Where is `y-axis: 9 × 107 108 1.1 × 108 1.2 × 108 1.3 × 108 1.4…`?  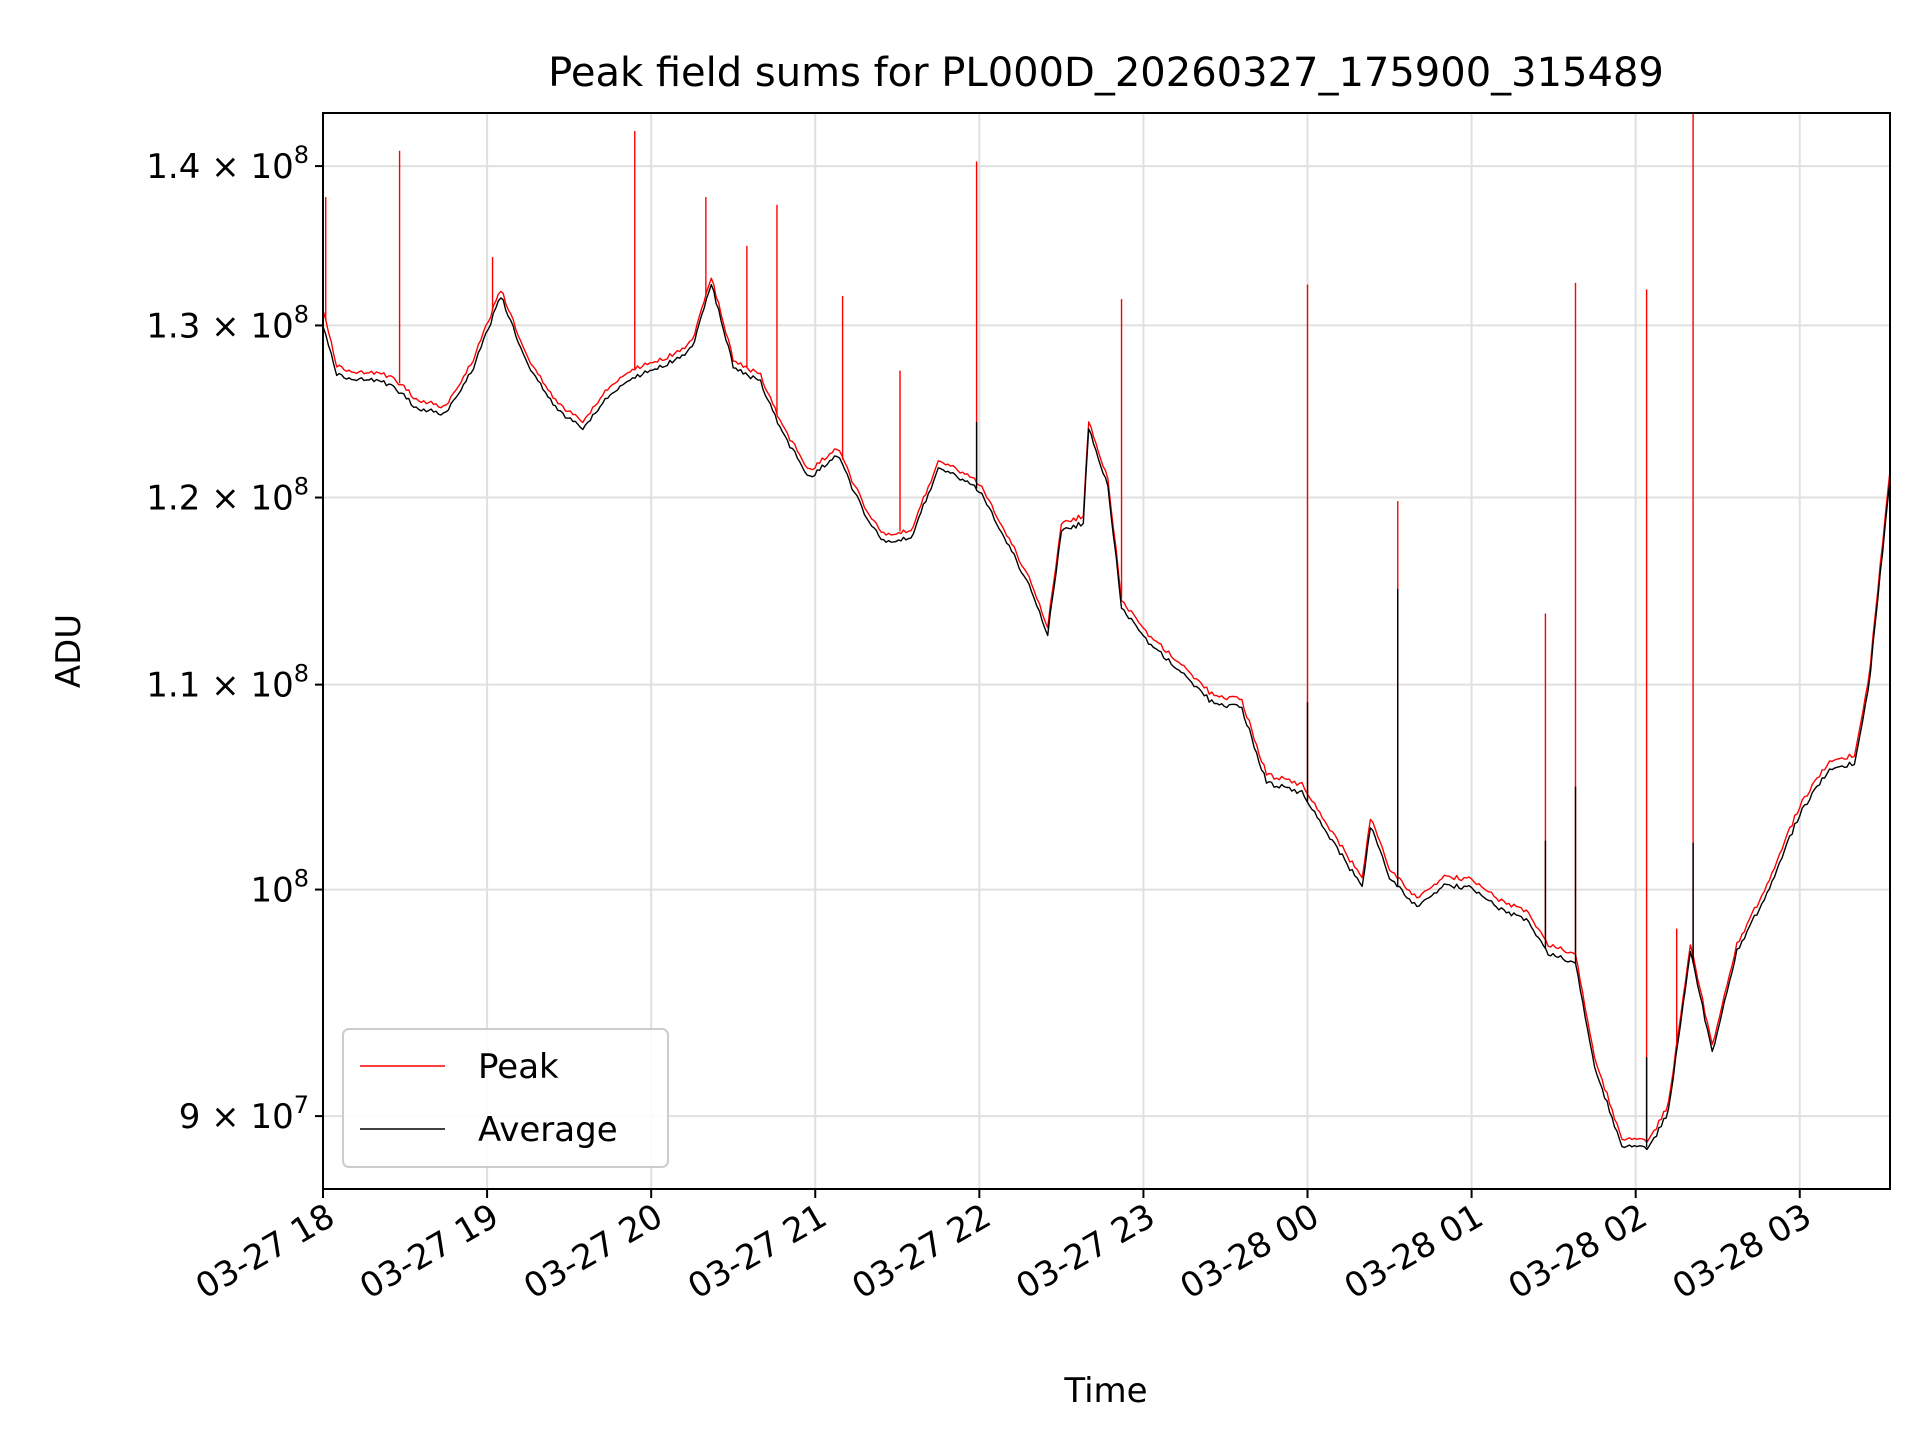 y-axis: 9 × 107 108 1.1 × 108 1.2 × 108 1.3 × 108 1.4… is located at coordinates (234, 639).